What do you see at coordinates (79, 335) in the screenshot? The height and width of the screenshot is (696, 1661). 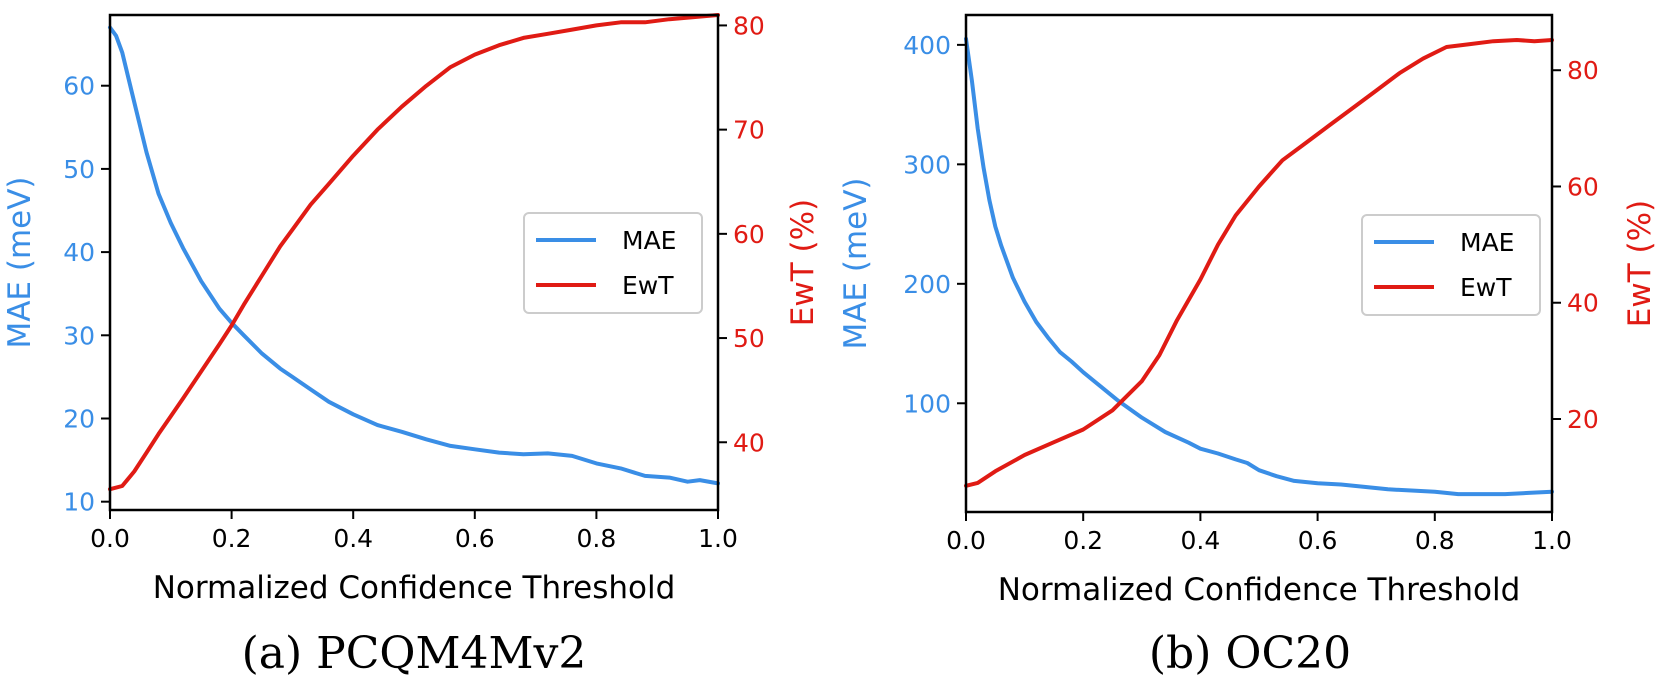 I see `y-left-tick-label: 30` at bounding box center [79, 335].